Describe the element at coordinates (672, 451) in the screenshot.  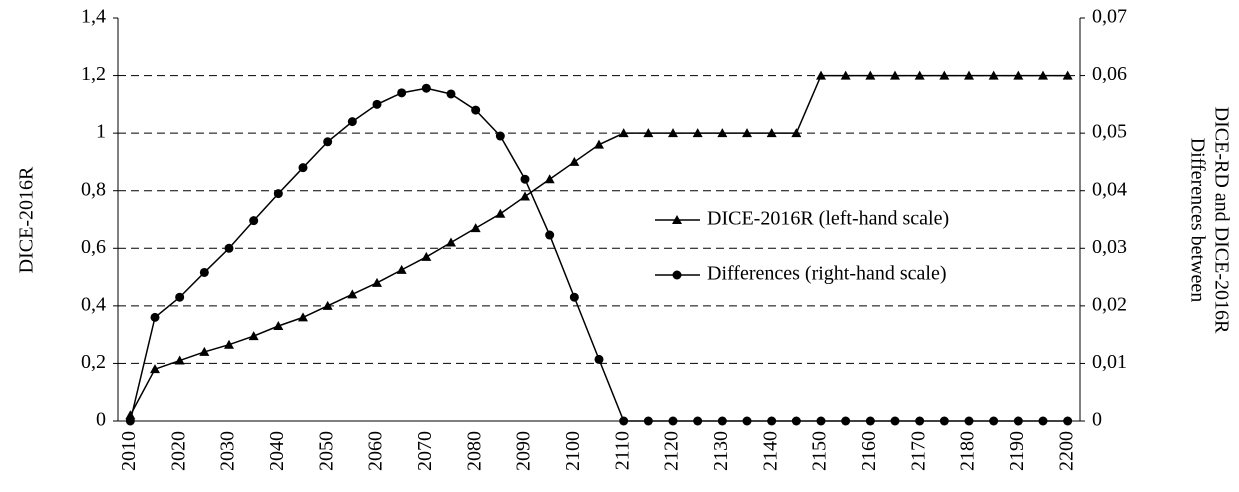
I see `x-tick-label: 2120` at that location.